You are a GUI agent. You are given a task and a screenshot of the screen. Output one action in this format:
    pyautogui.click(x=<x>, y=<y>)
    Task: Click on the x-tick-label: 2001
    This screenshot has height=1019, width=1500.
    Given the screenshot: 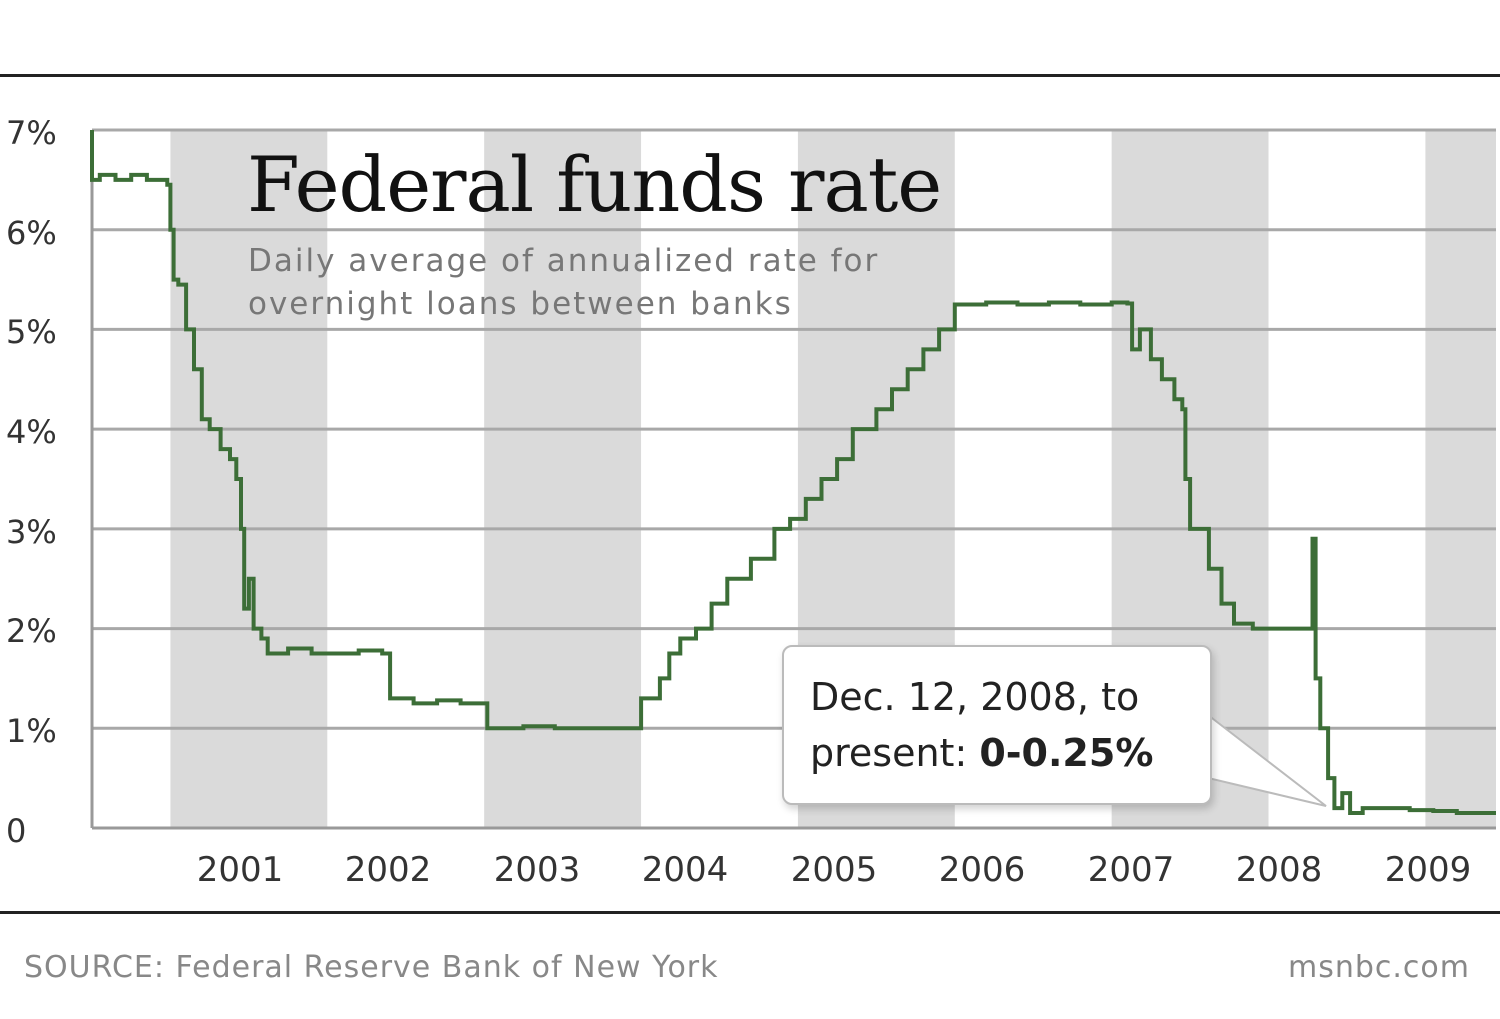 What is the action you would take?
    pyautogui.click(x=240, y=870)
    